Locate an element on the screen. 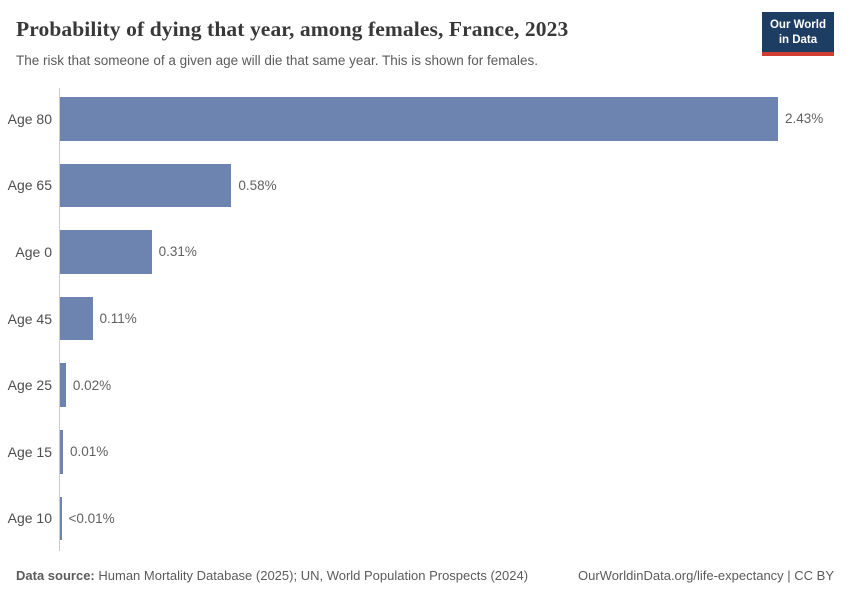  chart-row: Age 0 0.31% is located at coordinates (425, 252).